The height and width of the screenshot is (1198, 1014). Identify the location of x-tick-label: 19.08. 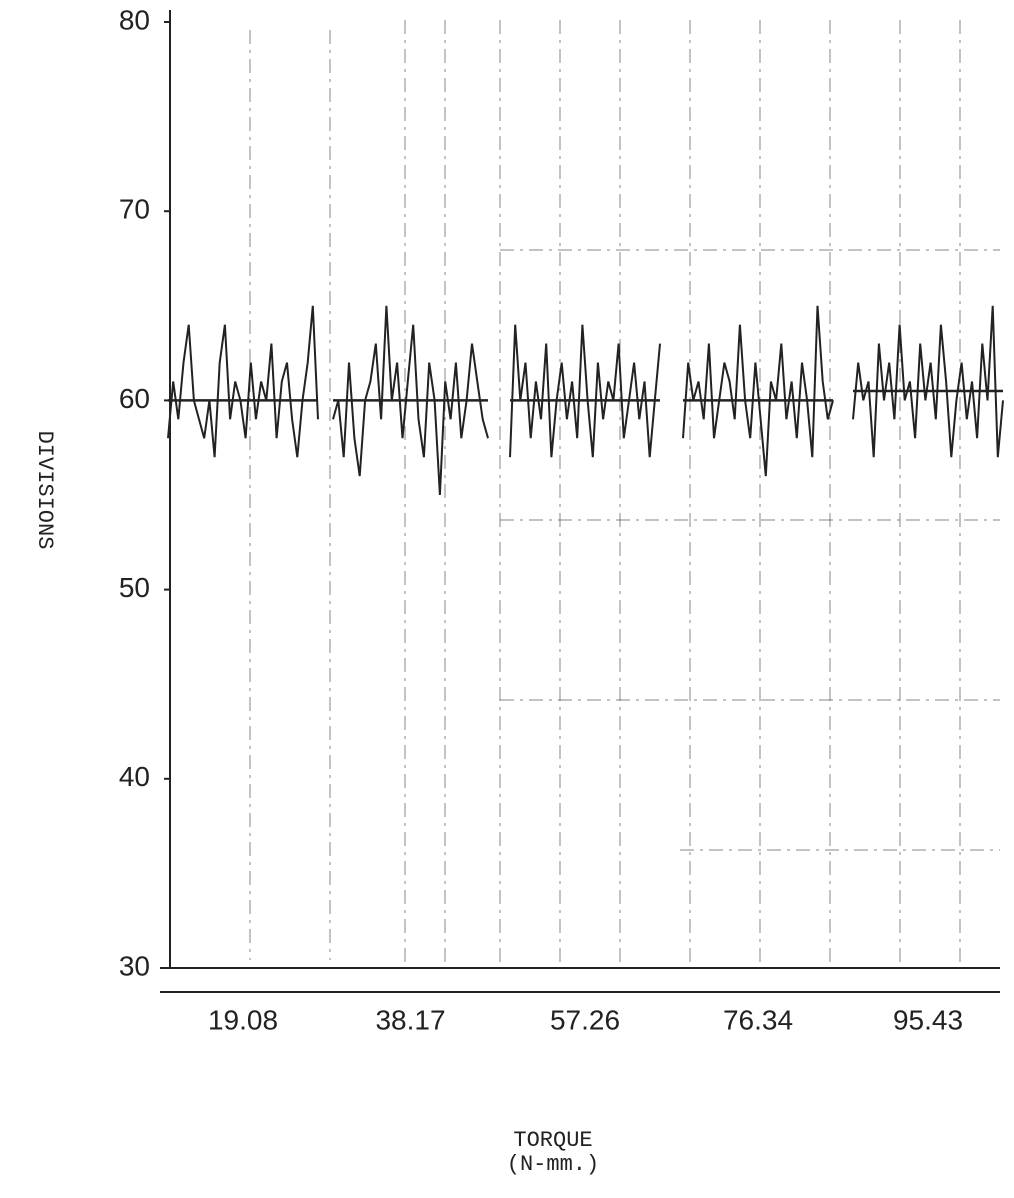
(243, 1019).